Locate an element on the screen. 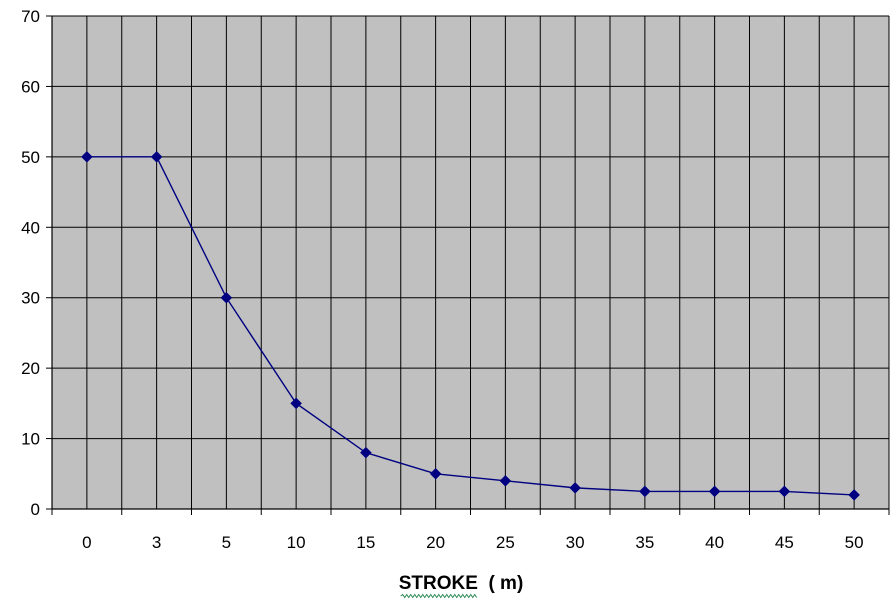 The image size is (891, 600). x-tick-label: 45 is located at coordinates (784, 542).